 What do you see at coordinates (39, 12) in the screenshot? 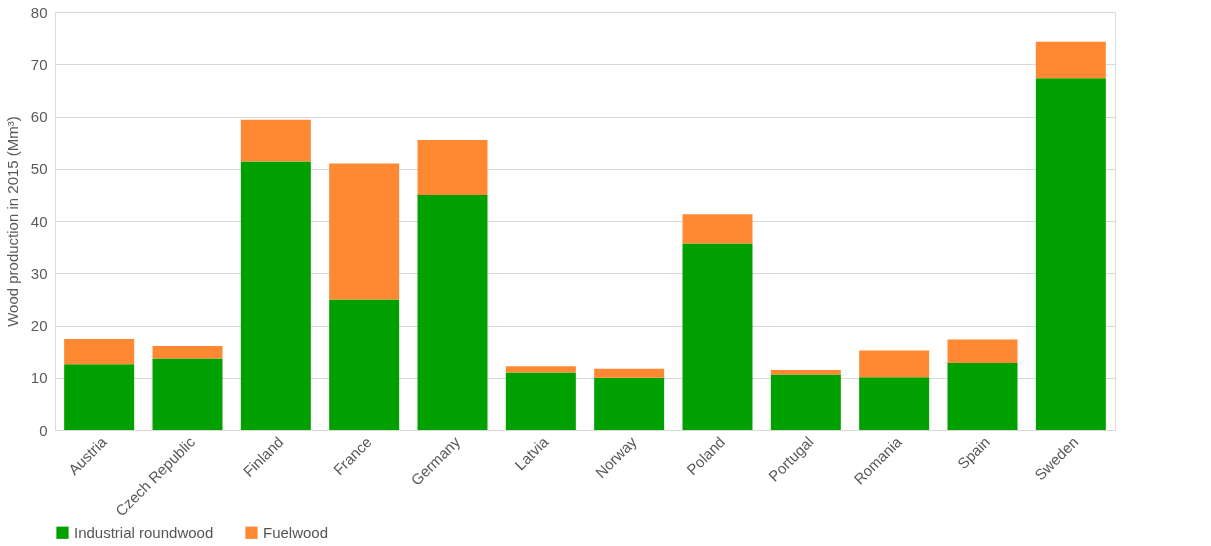
I see `y-tick-label: 80` at bounding box center [39, 12].